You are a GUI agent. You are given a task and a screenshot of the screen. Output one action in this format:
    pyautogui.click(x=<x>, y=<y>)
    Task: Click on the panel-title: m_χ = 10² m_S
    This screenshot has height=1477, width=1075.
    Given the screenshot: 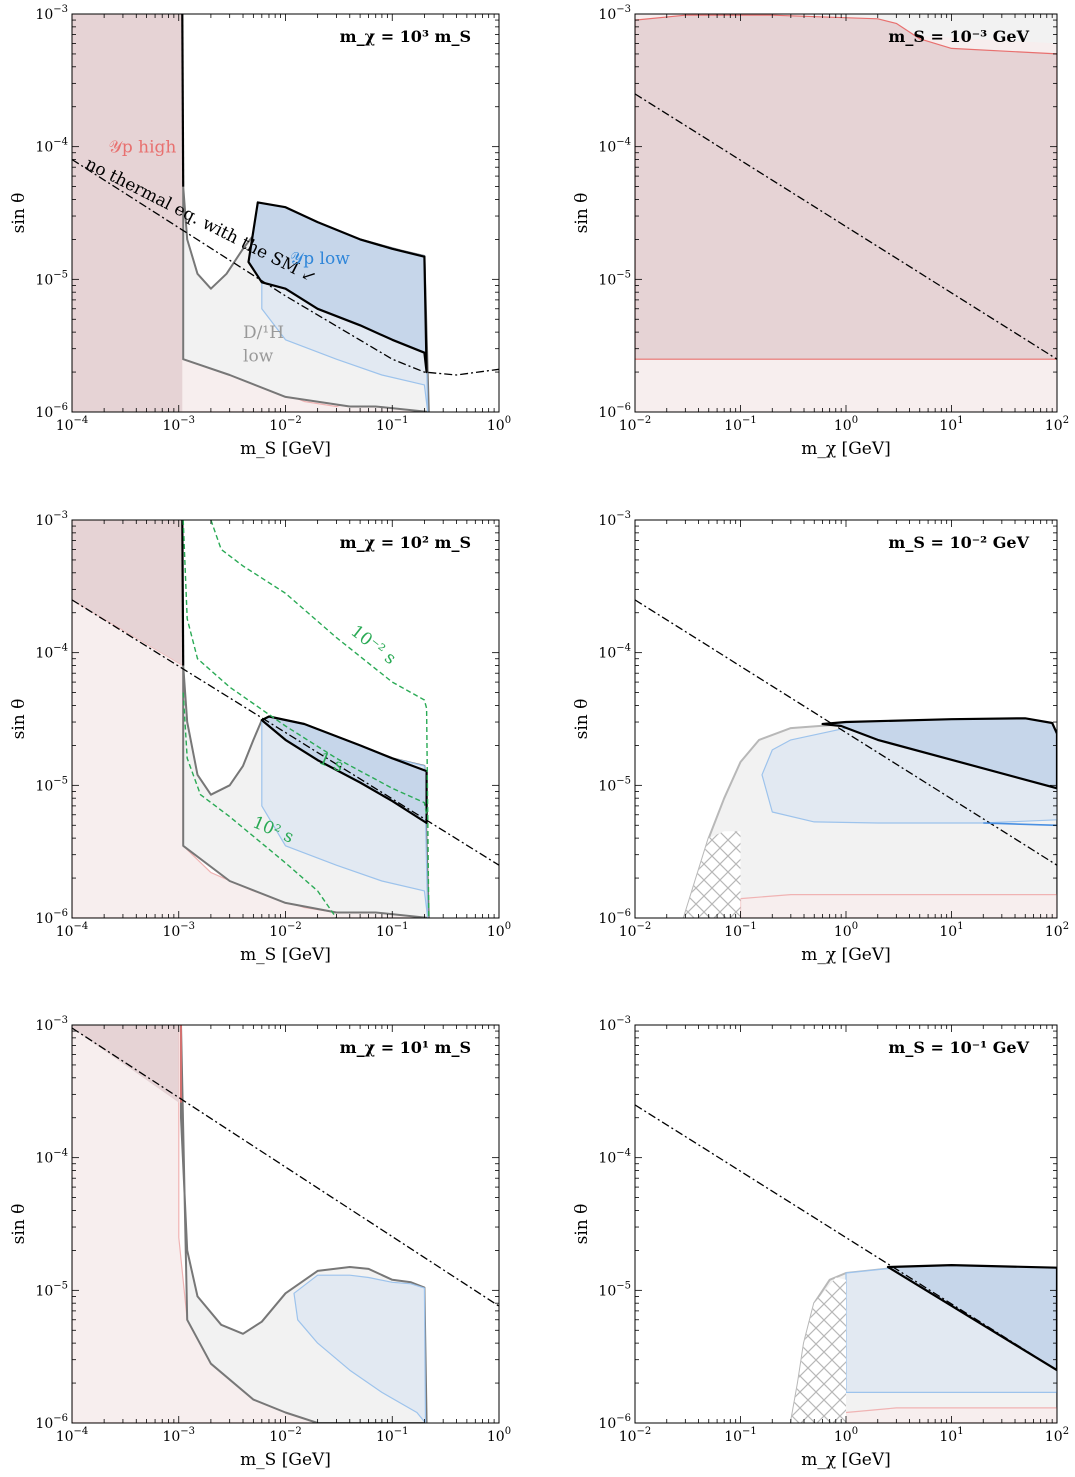 What is the action you would take?
    pyautogui.click(x=405, y=542)
    